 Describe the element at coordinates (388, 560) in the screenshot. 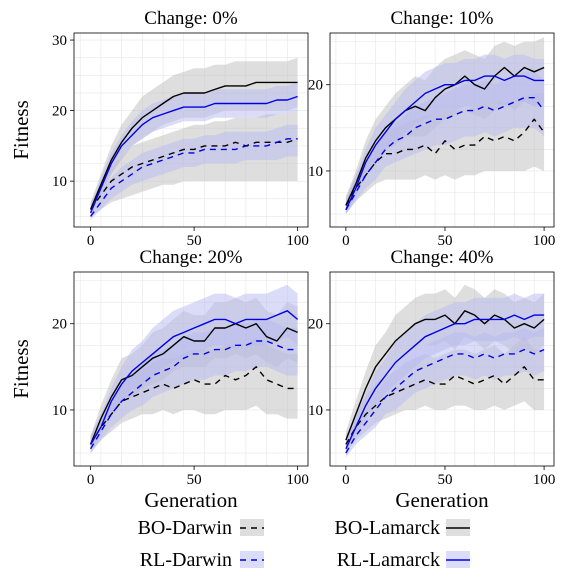

I see `legend-label: RL-Lamarck` at that location.